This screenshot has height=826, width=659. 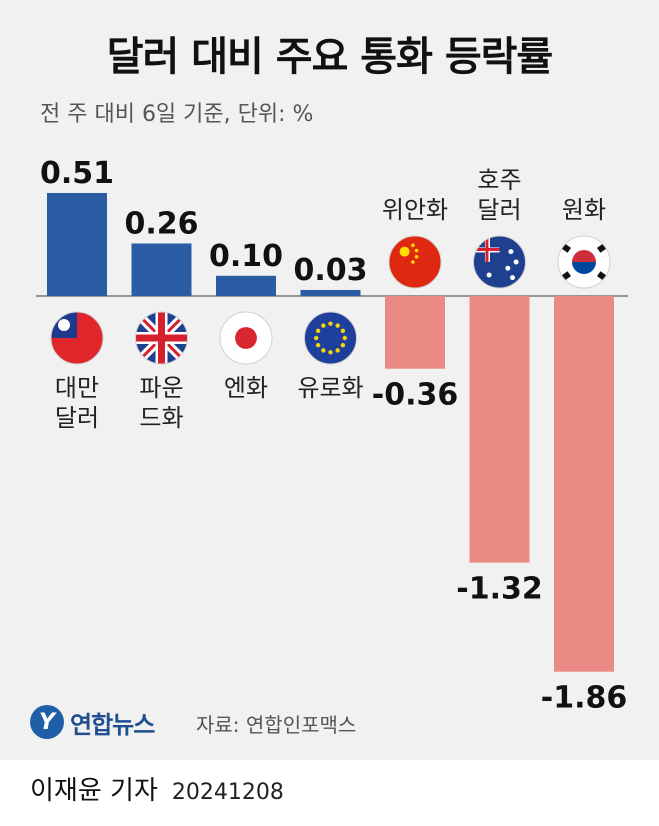 I want to click on australia-flag-icon, so click(x=499, y=262).